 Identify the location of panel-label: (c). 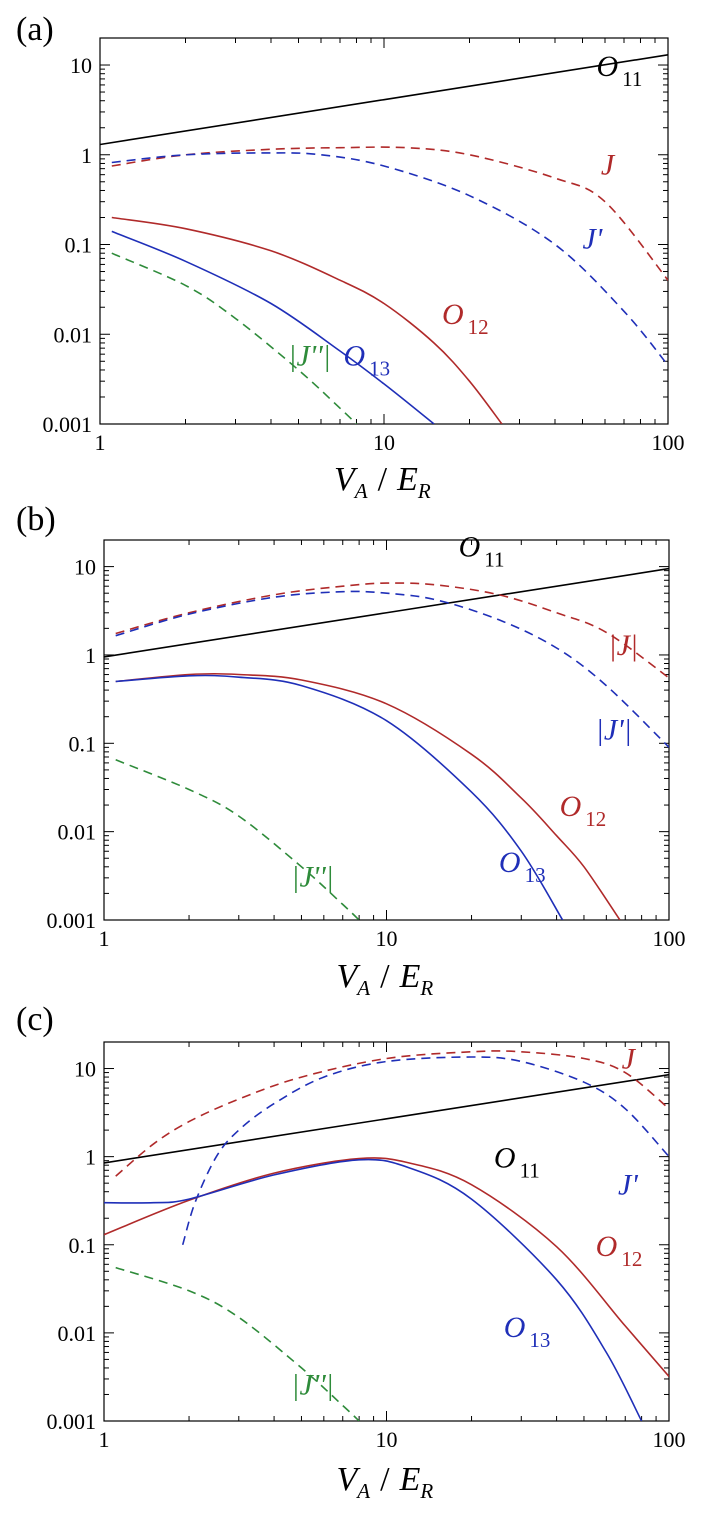
(35, 1019).